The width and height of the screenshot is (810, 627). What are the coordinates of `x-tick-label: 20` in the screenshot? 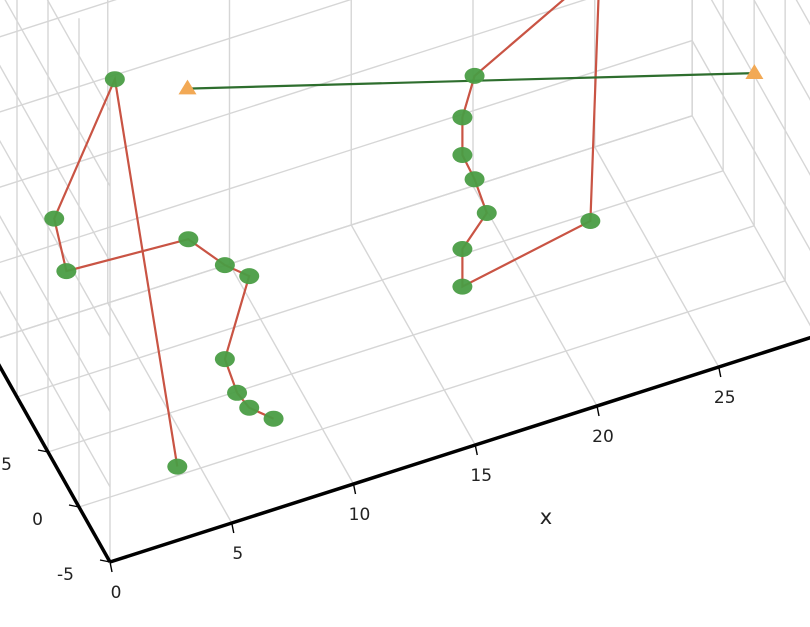 It's located at (603, 437).